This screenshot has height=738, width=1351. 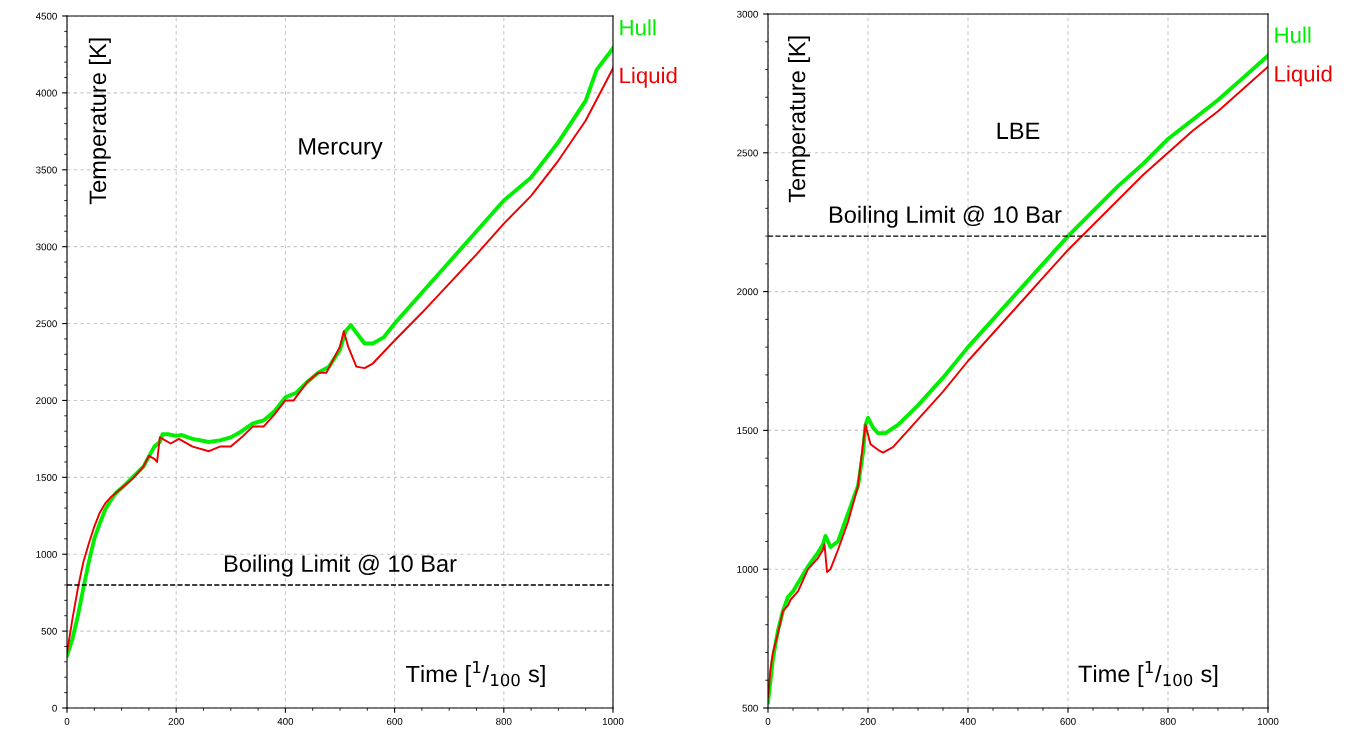 What do you see at coordinates (46, 93) in the screenshot?
I see `y-tick-label: 4000` at bounding box center [46, 93].